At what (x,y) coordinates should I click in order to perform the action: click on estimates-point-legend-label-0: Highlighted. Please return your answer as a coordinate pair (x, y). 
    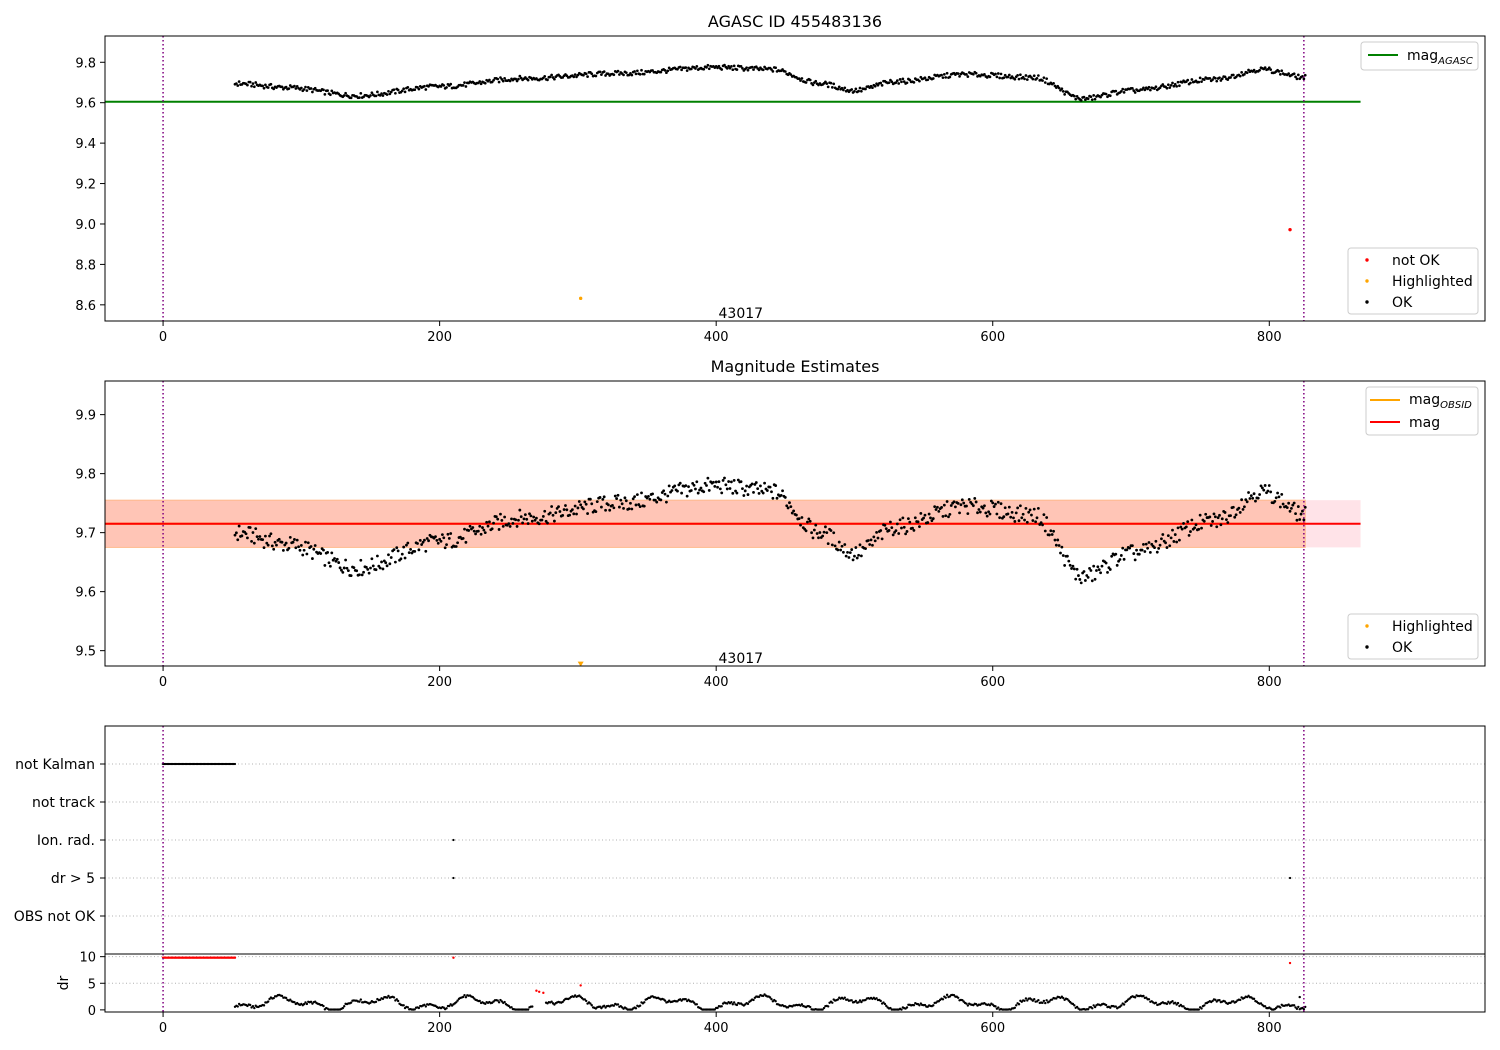
    Looking at the image, I should click on (1432, 627).